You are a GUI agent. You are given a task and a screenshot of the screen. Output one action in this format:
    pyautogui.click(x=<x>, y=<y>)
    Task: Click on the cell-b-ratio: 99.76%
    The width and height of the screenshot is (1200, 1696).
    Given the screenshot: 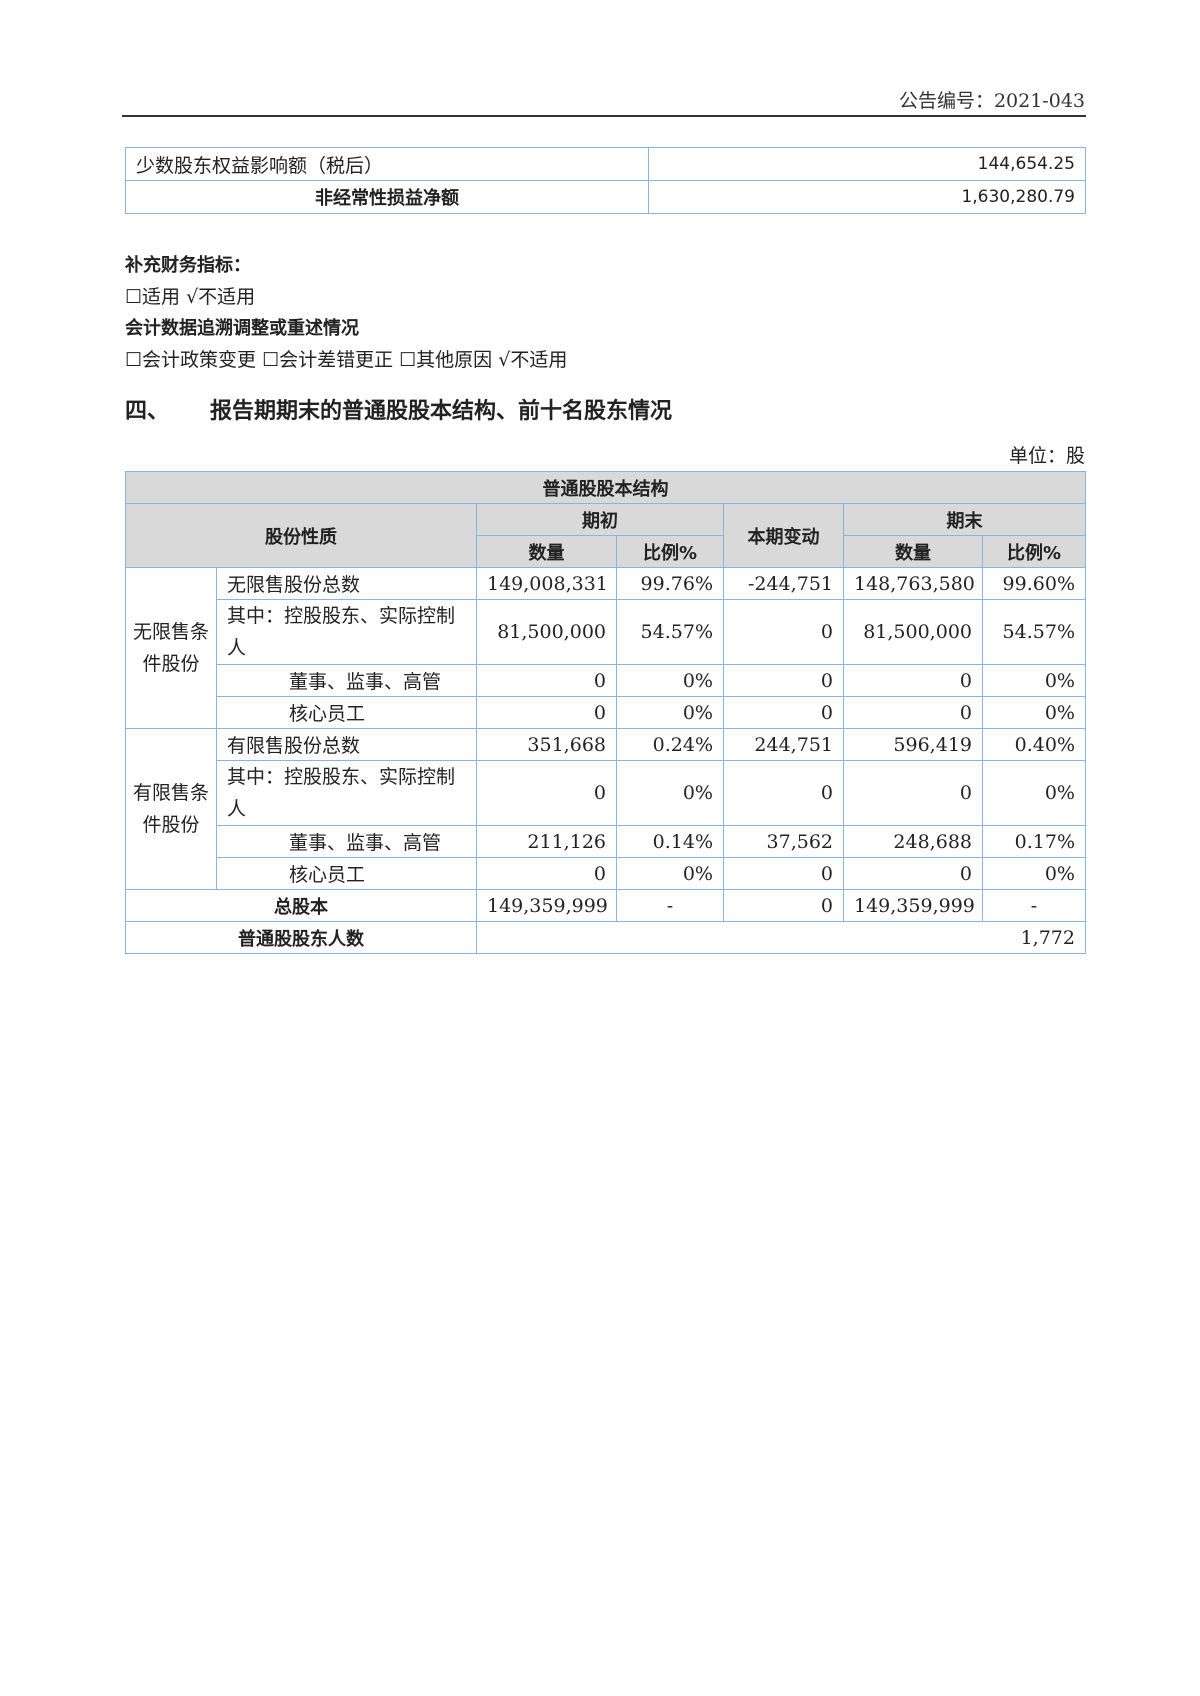 What is the action you would take?
    pyautogui.click(x=670, y=583)
    